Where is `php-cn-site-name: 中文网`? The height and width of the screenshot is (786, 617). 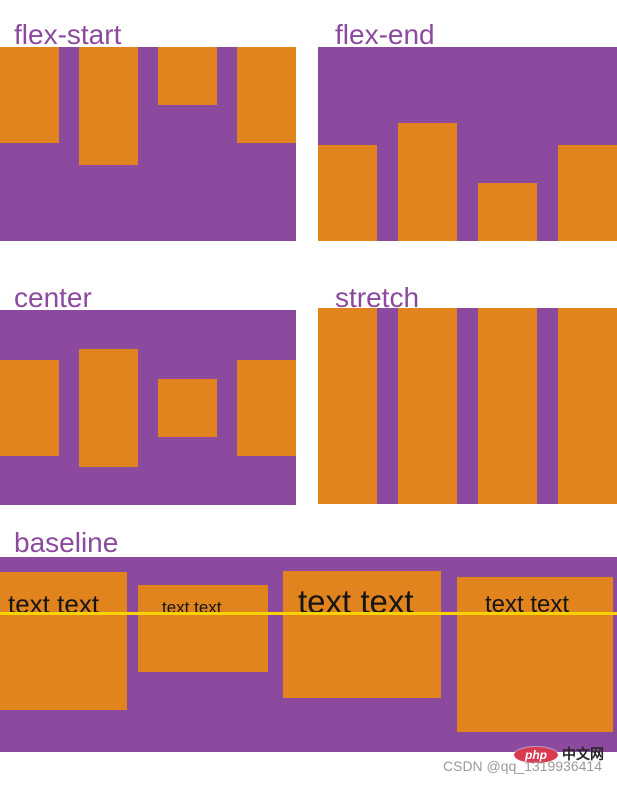
php-cn-site-name: 中文网 is located at coordinates (583, 754).